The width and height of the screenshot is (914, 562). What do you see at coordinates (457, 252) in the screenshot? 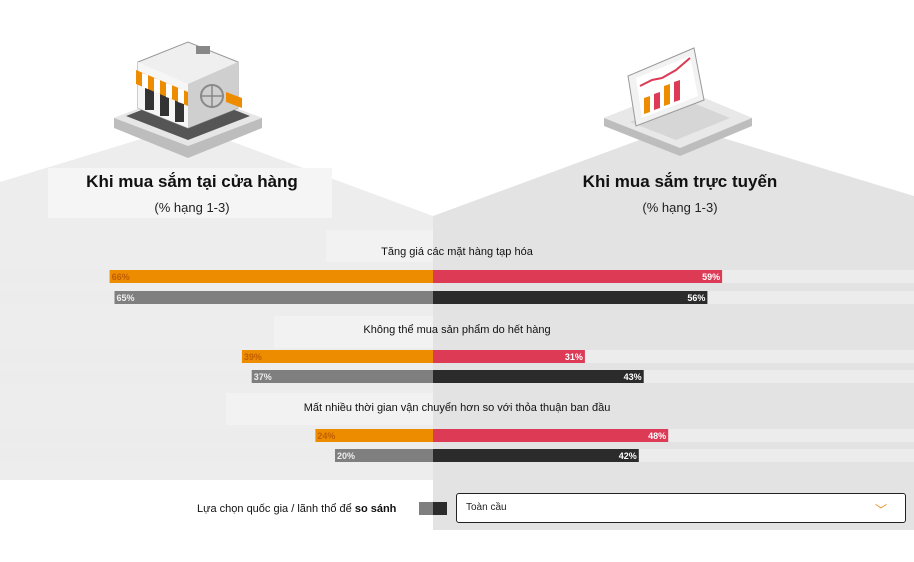
I see `category-label-1: Tăng giá các mặt hàng tạp hóa` at bounding box center [457, 252].